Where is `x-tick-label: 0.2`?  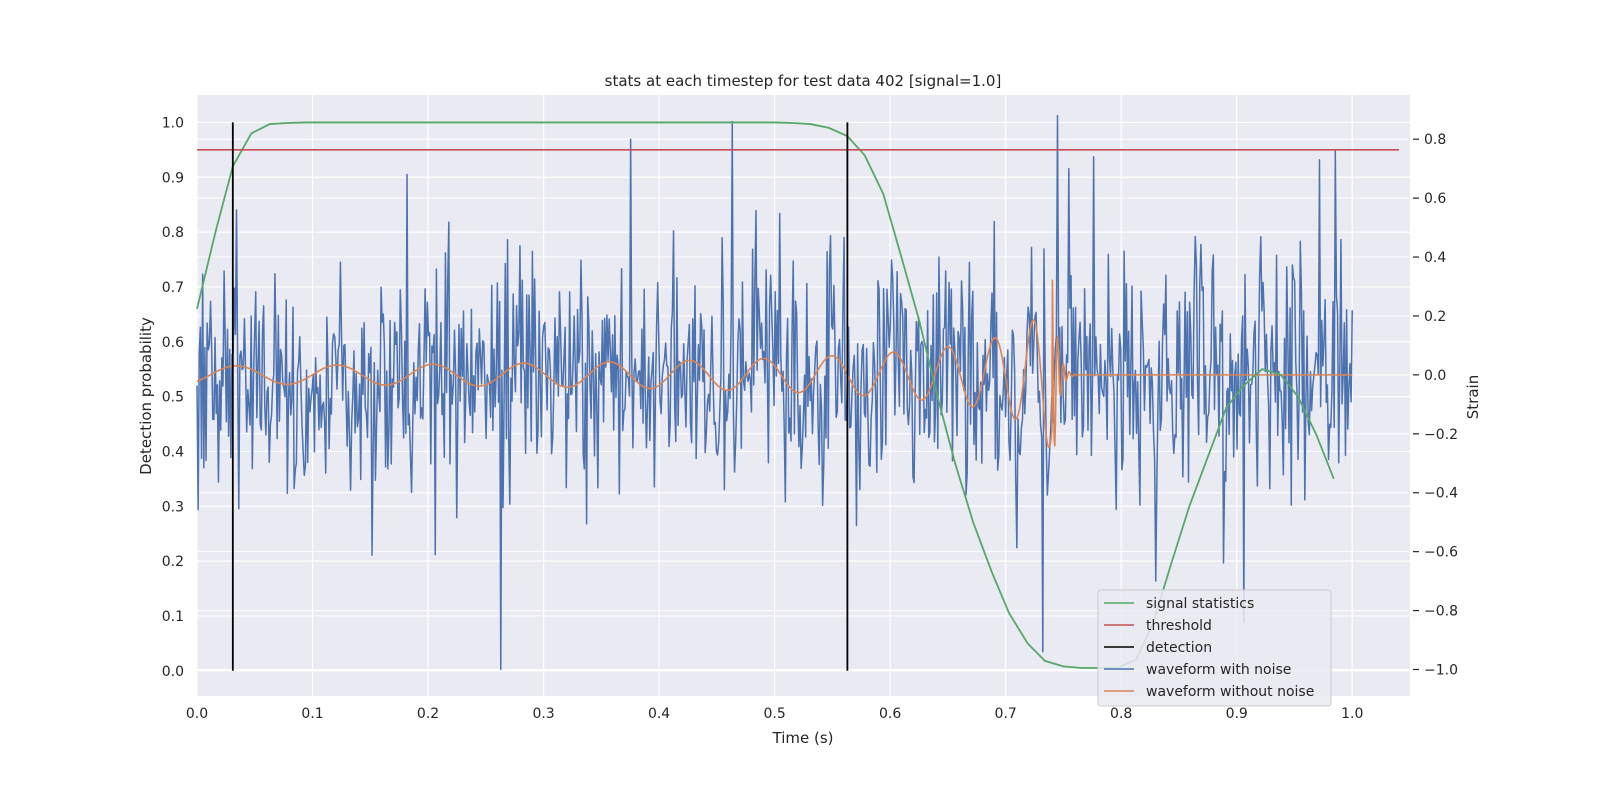 x-tick-label: 0.2 is located at coordinates (428, 714).